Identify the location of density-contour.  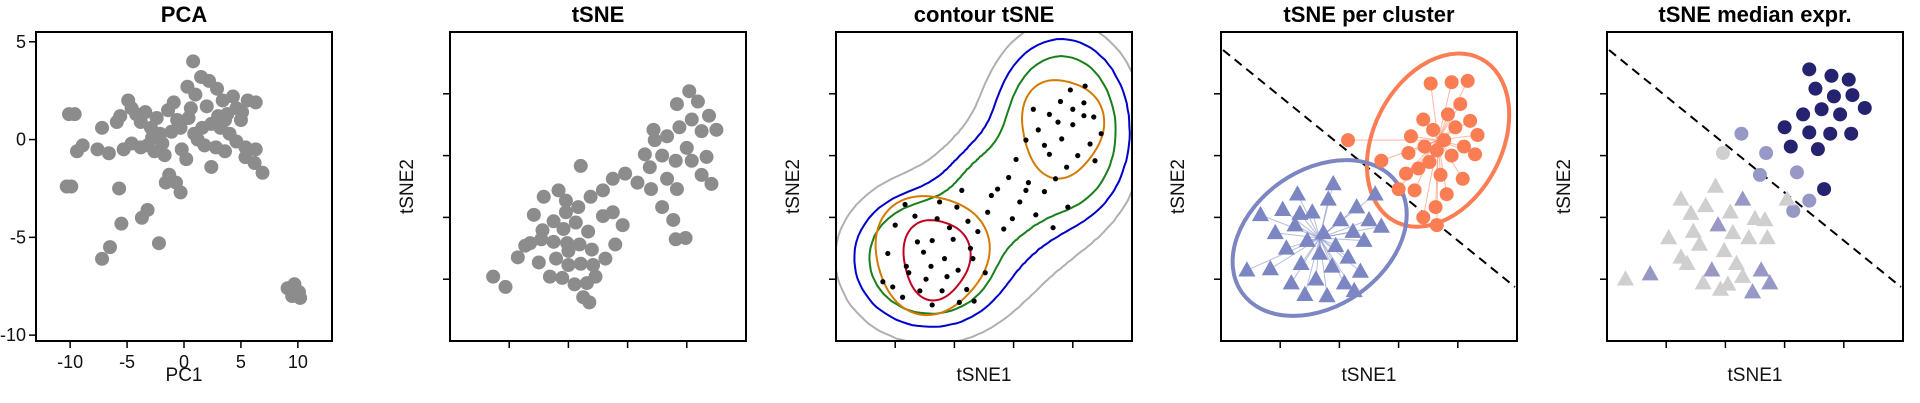
(992, 182).